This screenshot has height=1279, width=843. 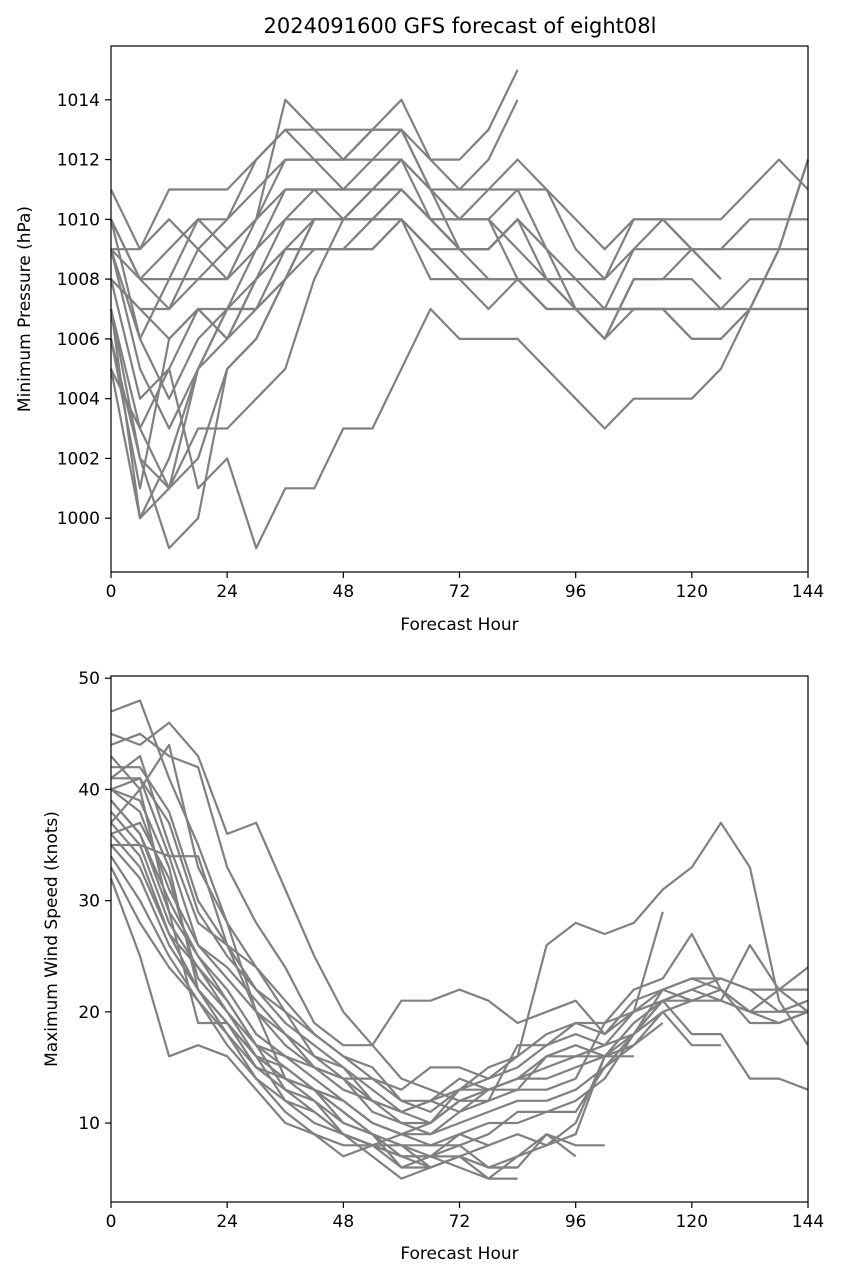 I want to click on pressure-x-tick-label: 0, so click(x=111, y=592).